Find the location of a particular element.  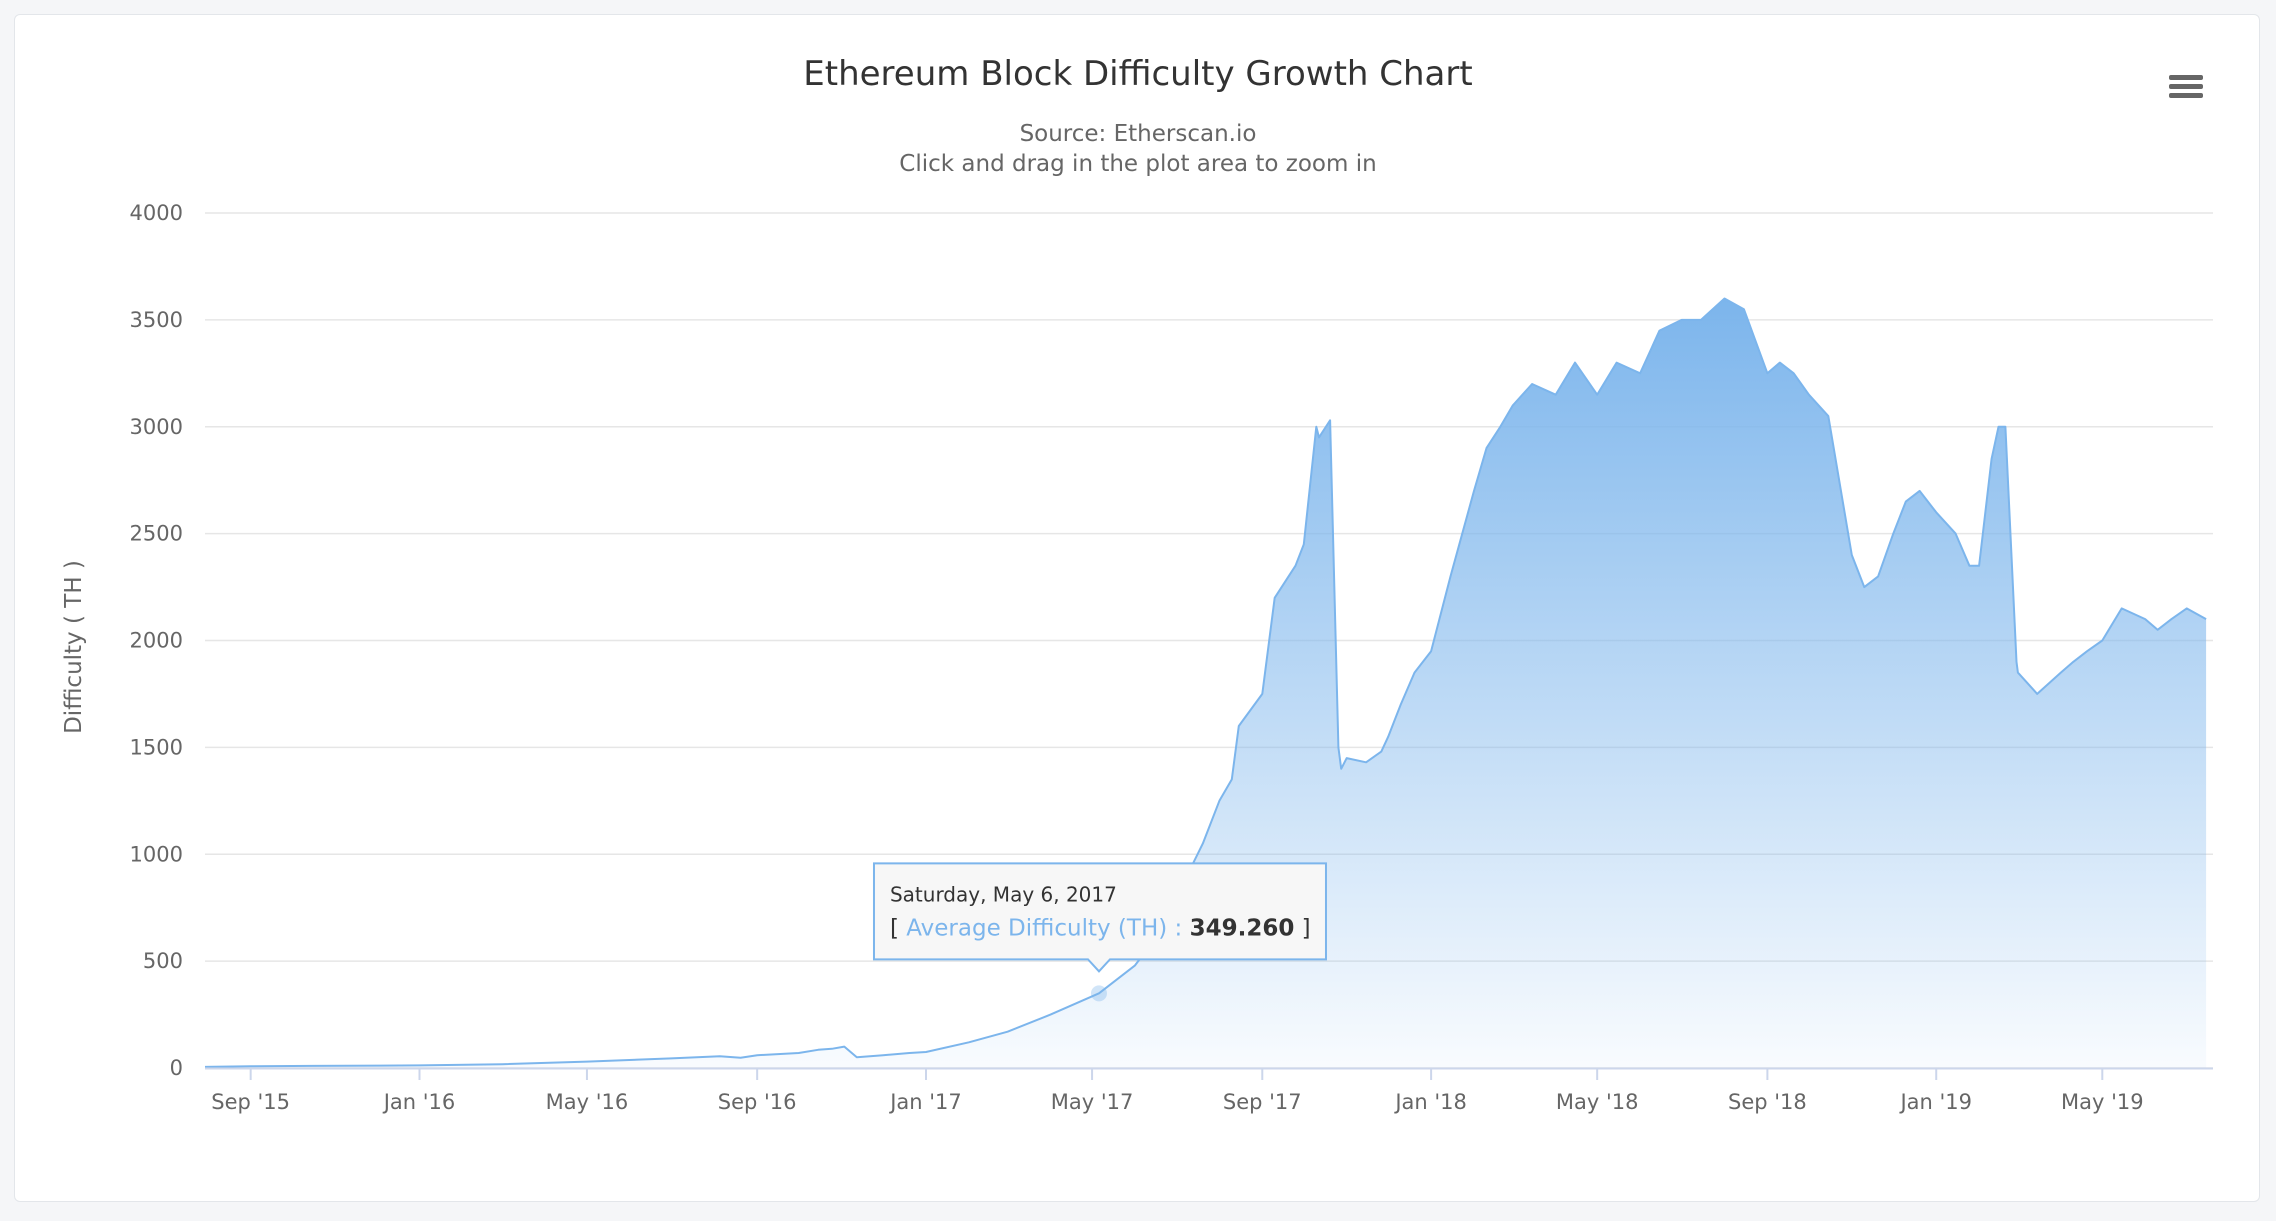

x-tick-label-2: May '16 is located at coordinates (587, 1102).